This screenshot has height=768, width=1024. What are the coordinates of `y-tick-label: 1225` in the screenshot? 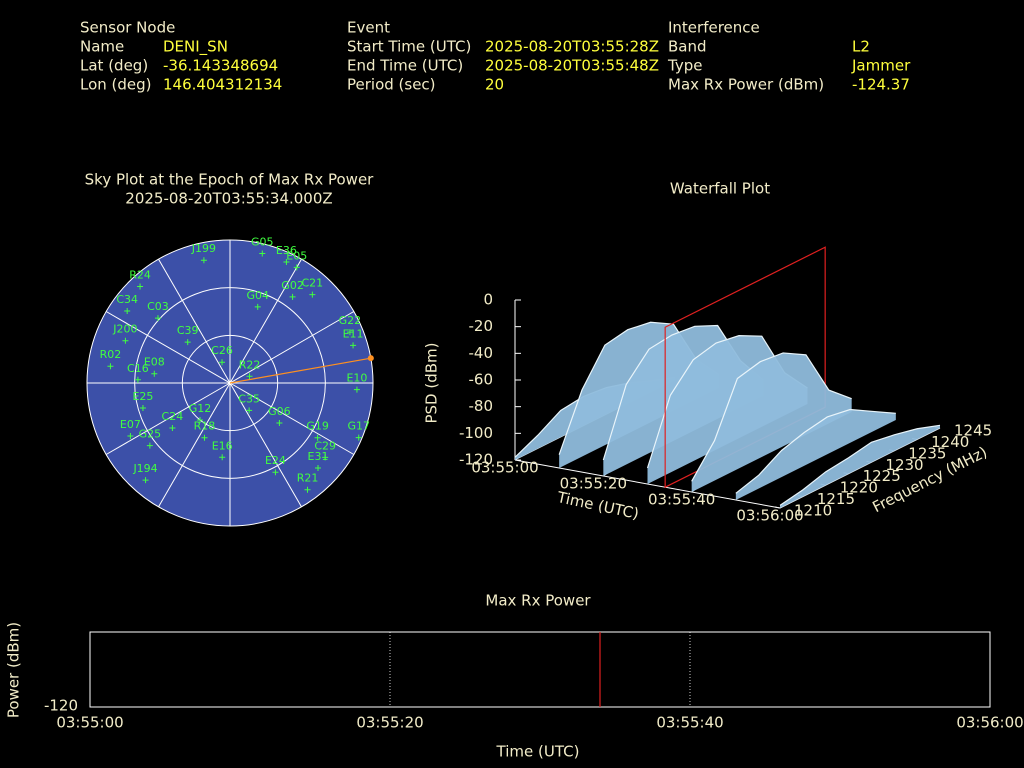 It's located at (882, 476).